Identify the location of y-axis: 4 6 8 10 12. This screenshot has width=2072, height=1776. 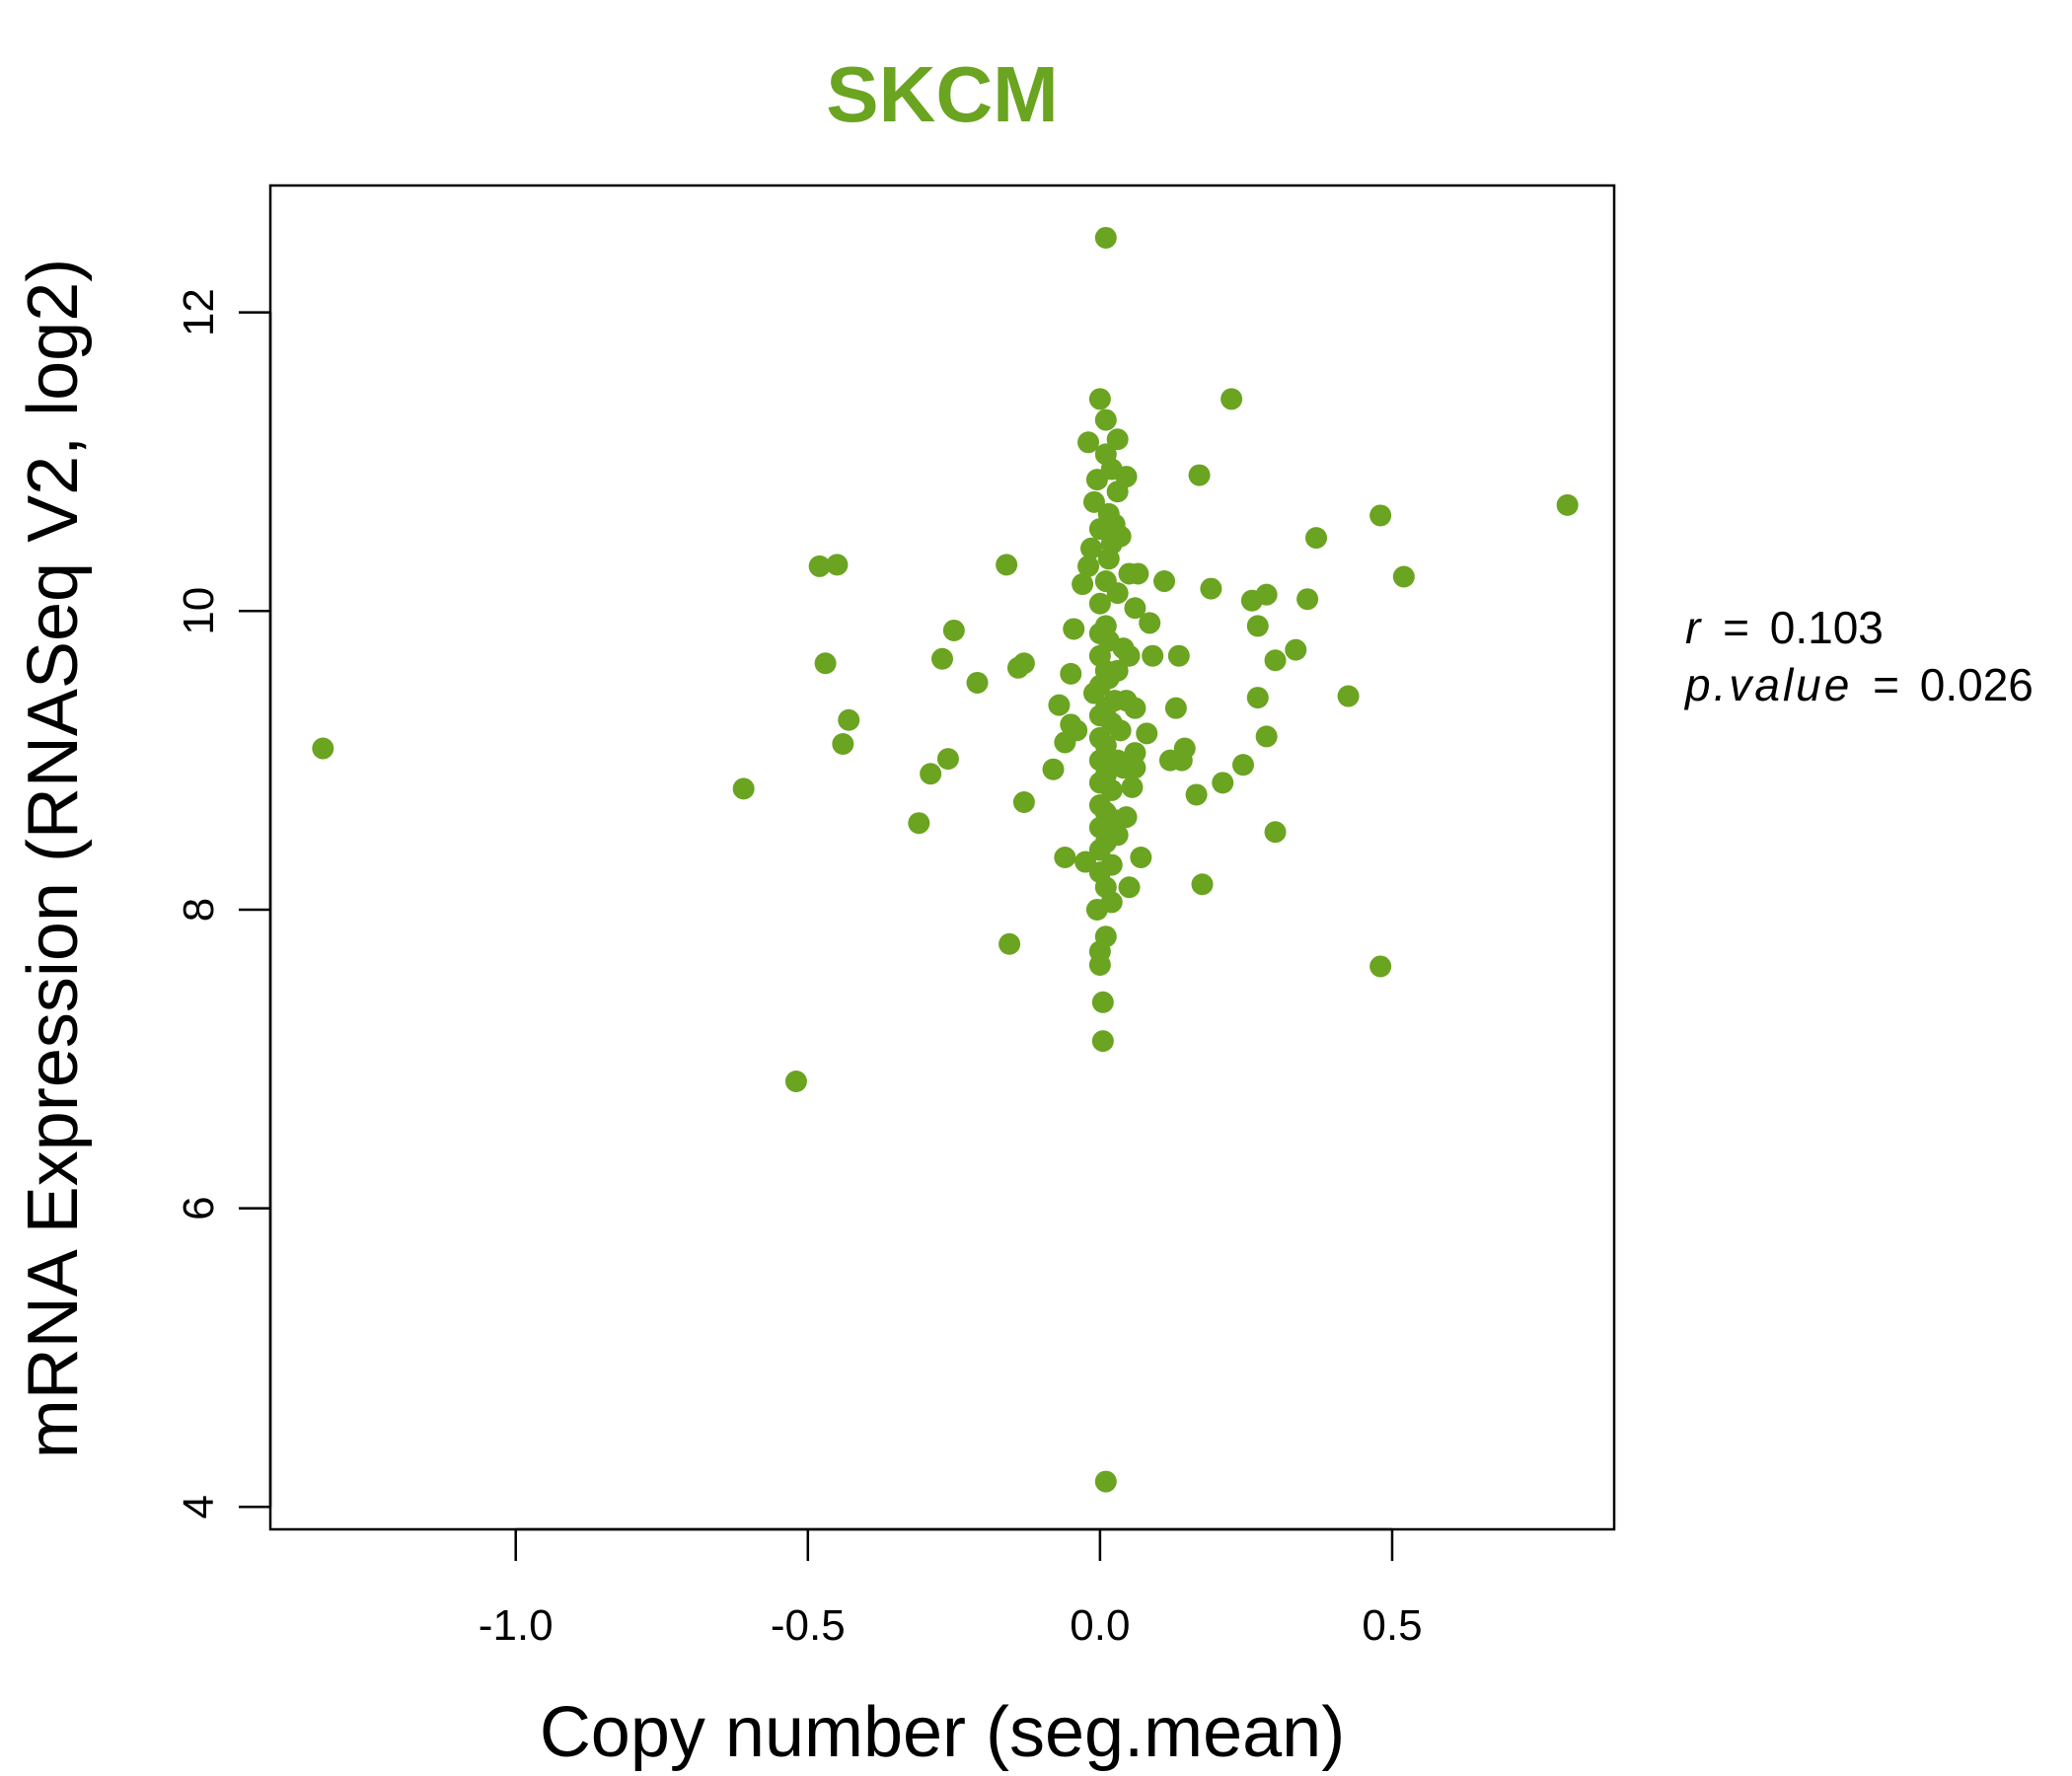
(224, 903).